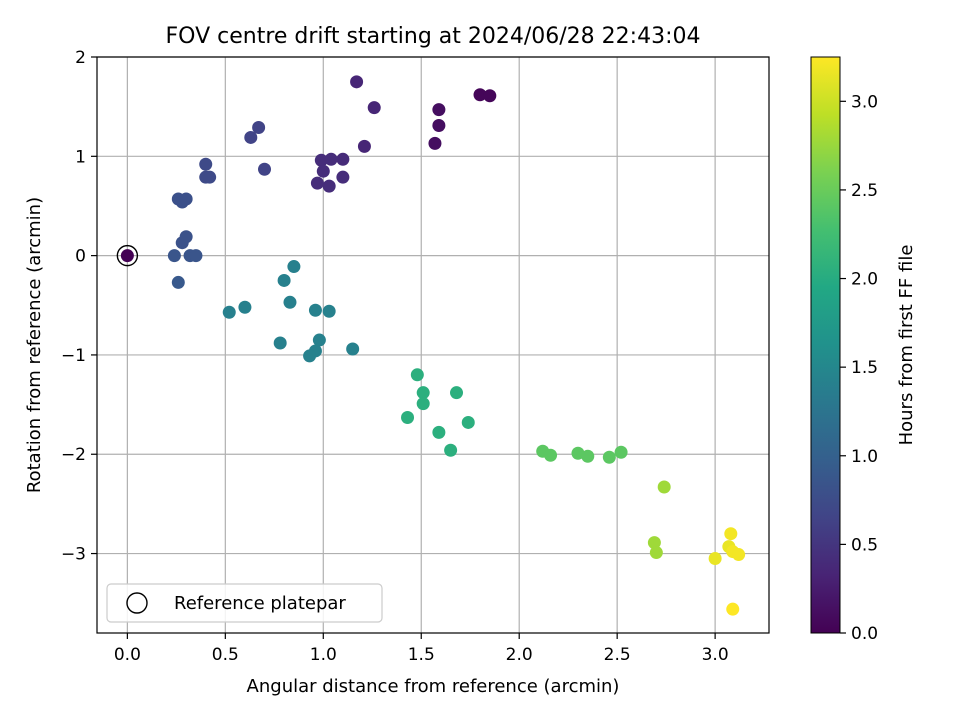 This screenshot has height=720, width=960. What do you see at coordinates (260, 603) in the screenshot?
I see `legend-entry-label: Reference platepar` at bounding box center [260, 603].